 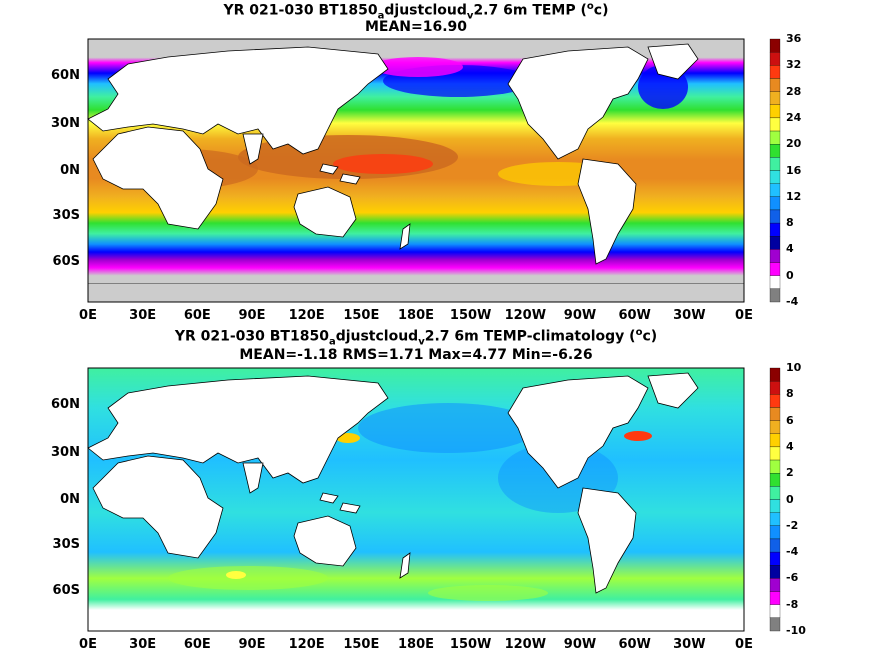 I want to click on lat-label: 60S, so click(x=66, y=591).